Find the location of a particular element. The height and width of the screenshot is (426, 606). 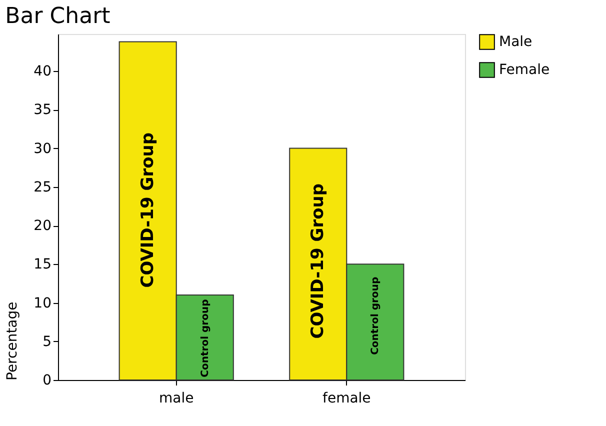

y-tick-label: 5 is located at coordinates (47, 342).